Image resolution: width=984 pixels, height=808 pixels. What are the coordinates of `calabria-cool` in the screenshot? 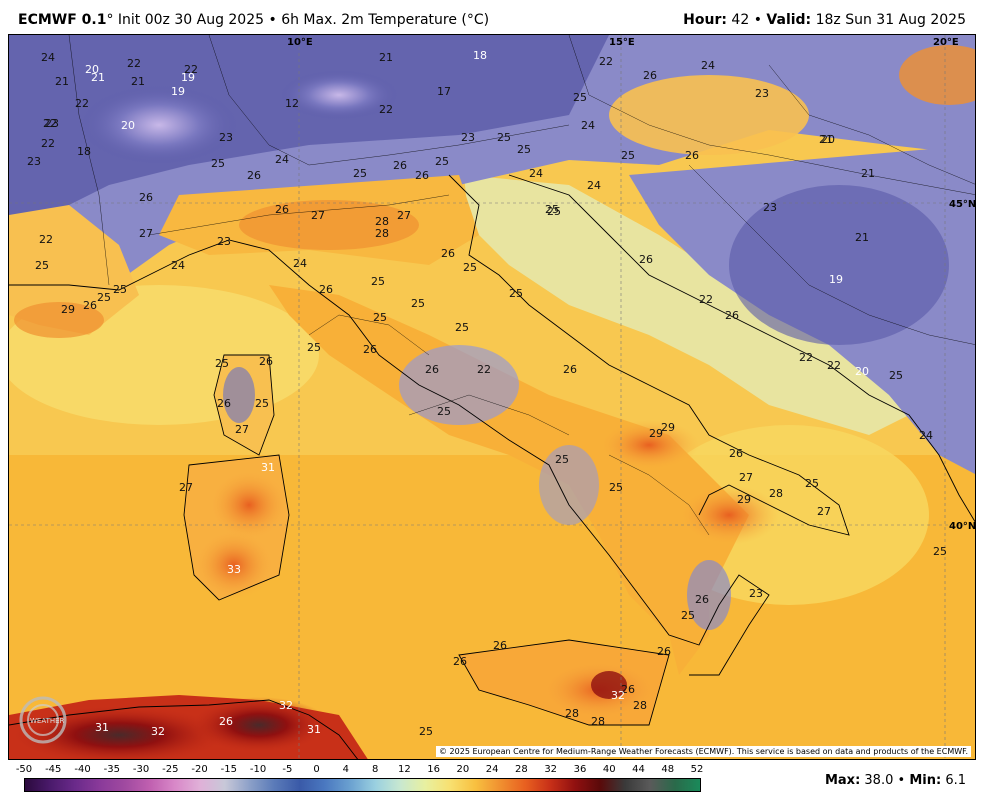 It's located at (709, 595).